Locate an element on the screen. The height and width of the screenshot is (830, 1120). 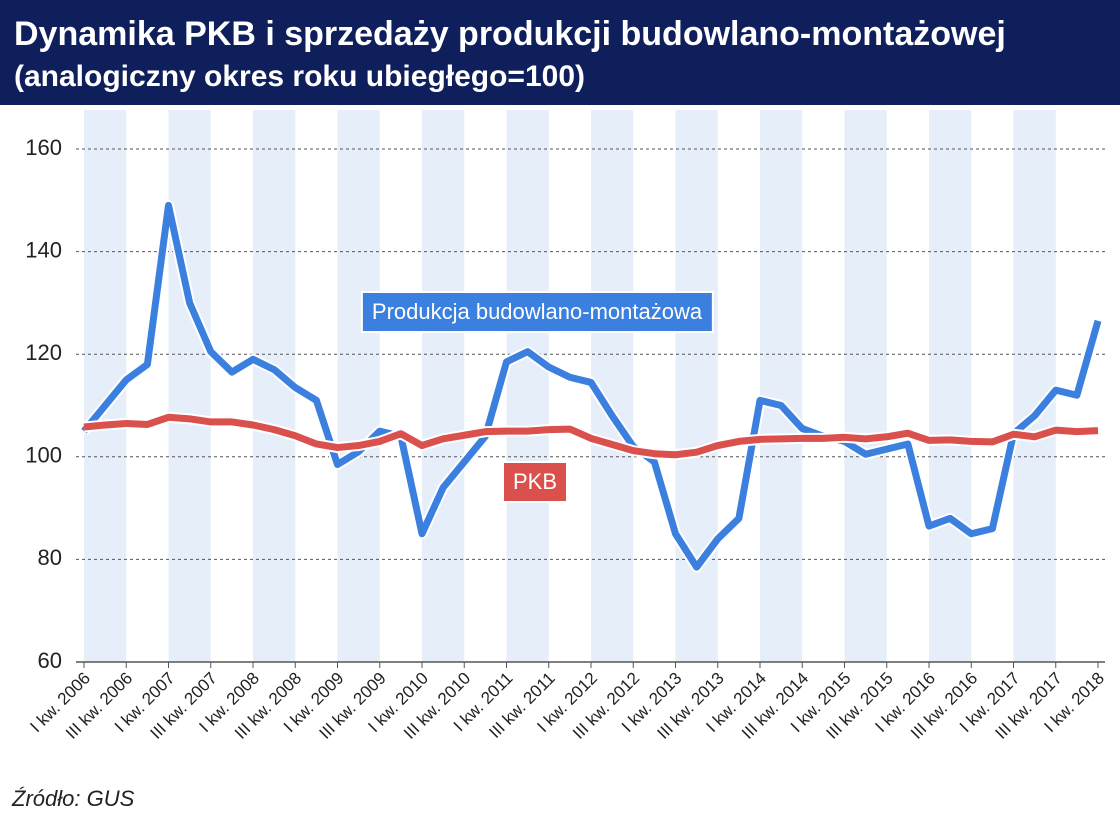
legend-item: PKB is located at coordinates (535, 482).